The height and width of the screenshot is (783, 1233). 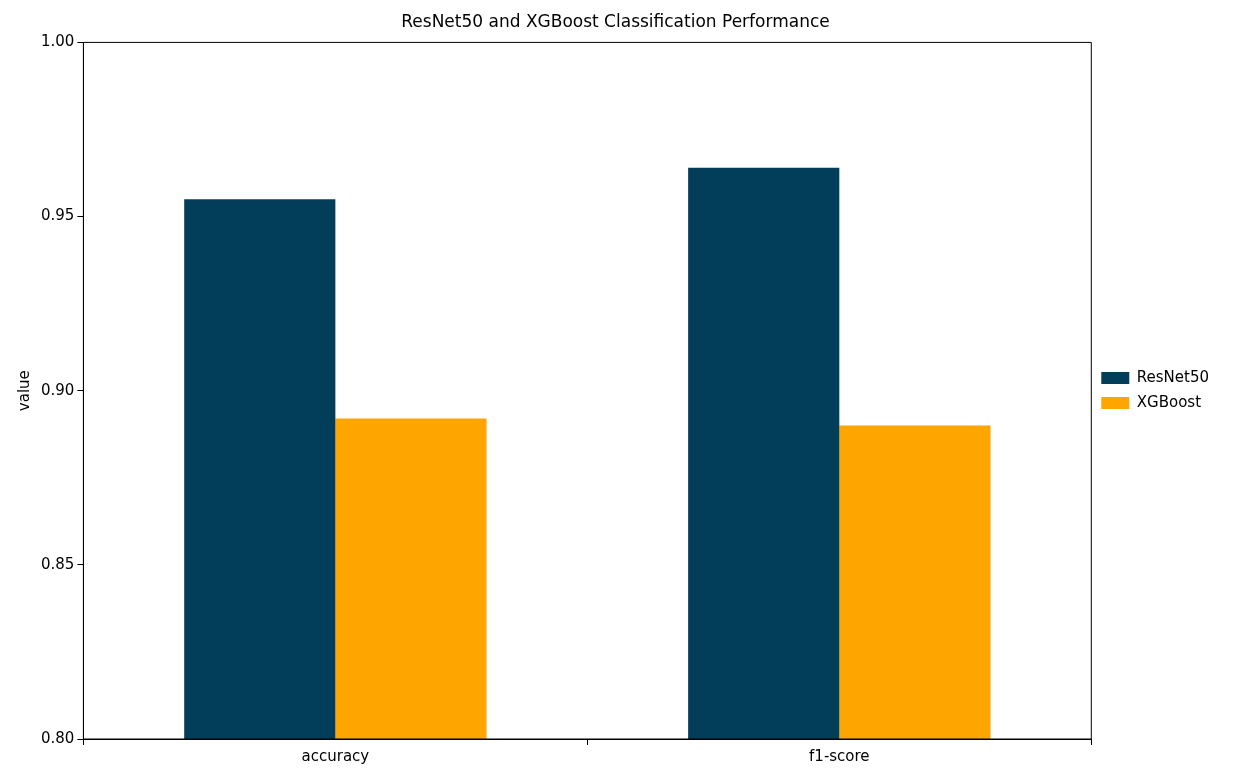 I want to click on y-tick-label: 0.80, so click(x=57, y=737).